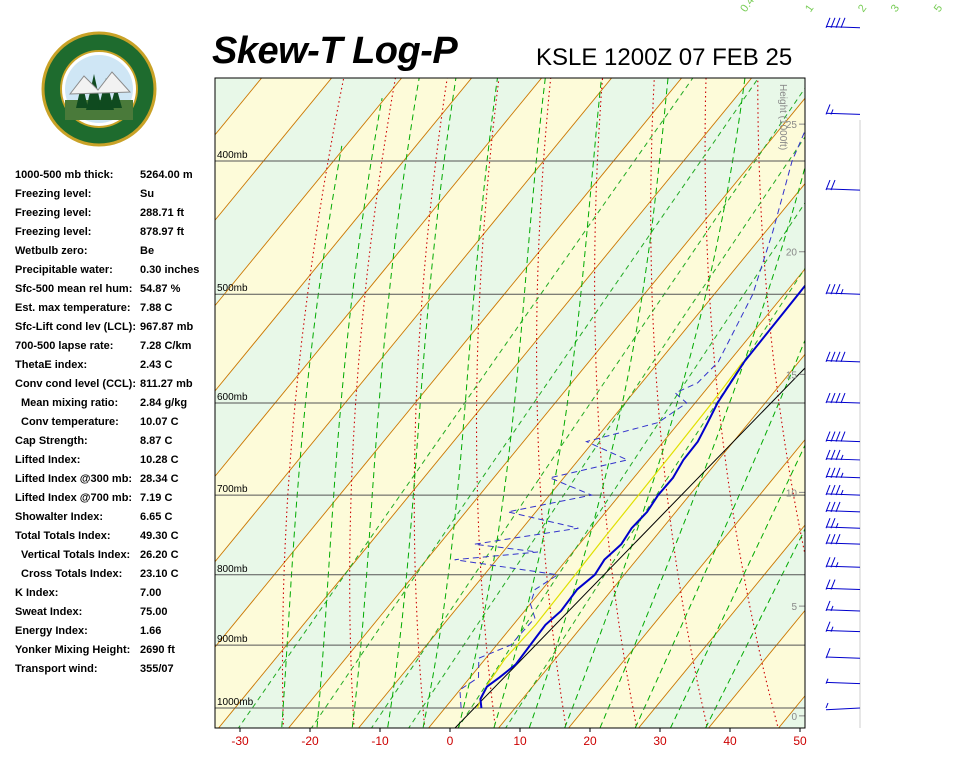  Describe the element at coordinates (794, 607) in the screenshot. I see `height-tick-label: 5` at that location.